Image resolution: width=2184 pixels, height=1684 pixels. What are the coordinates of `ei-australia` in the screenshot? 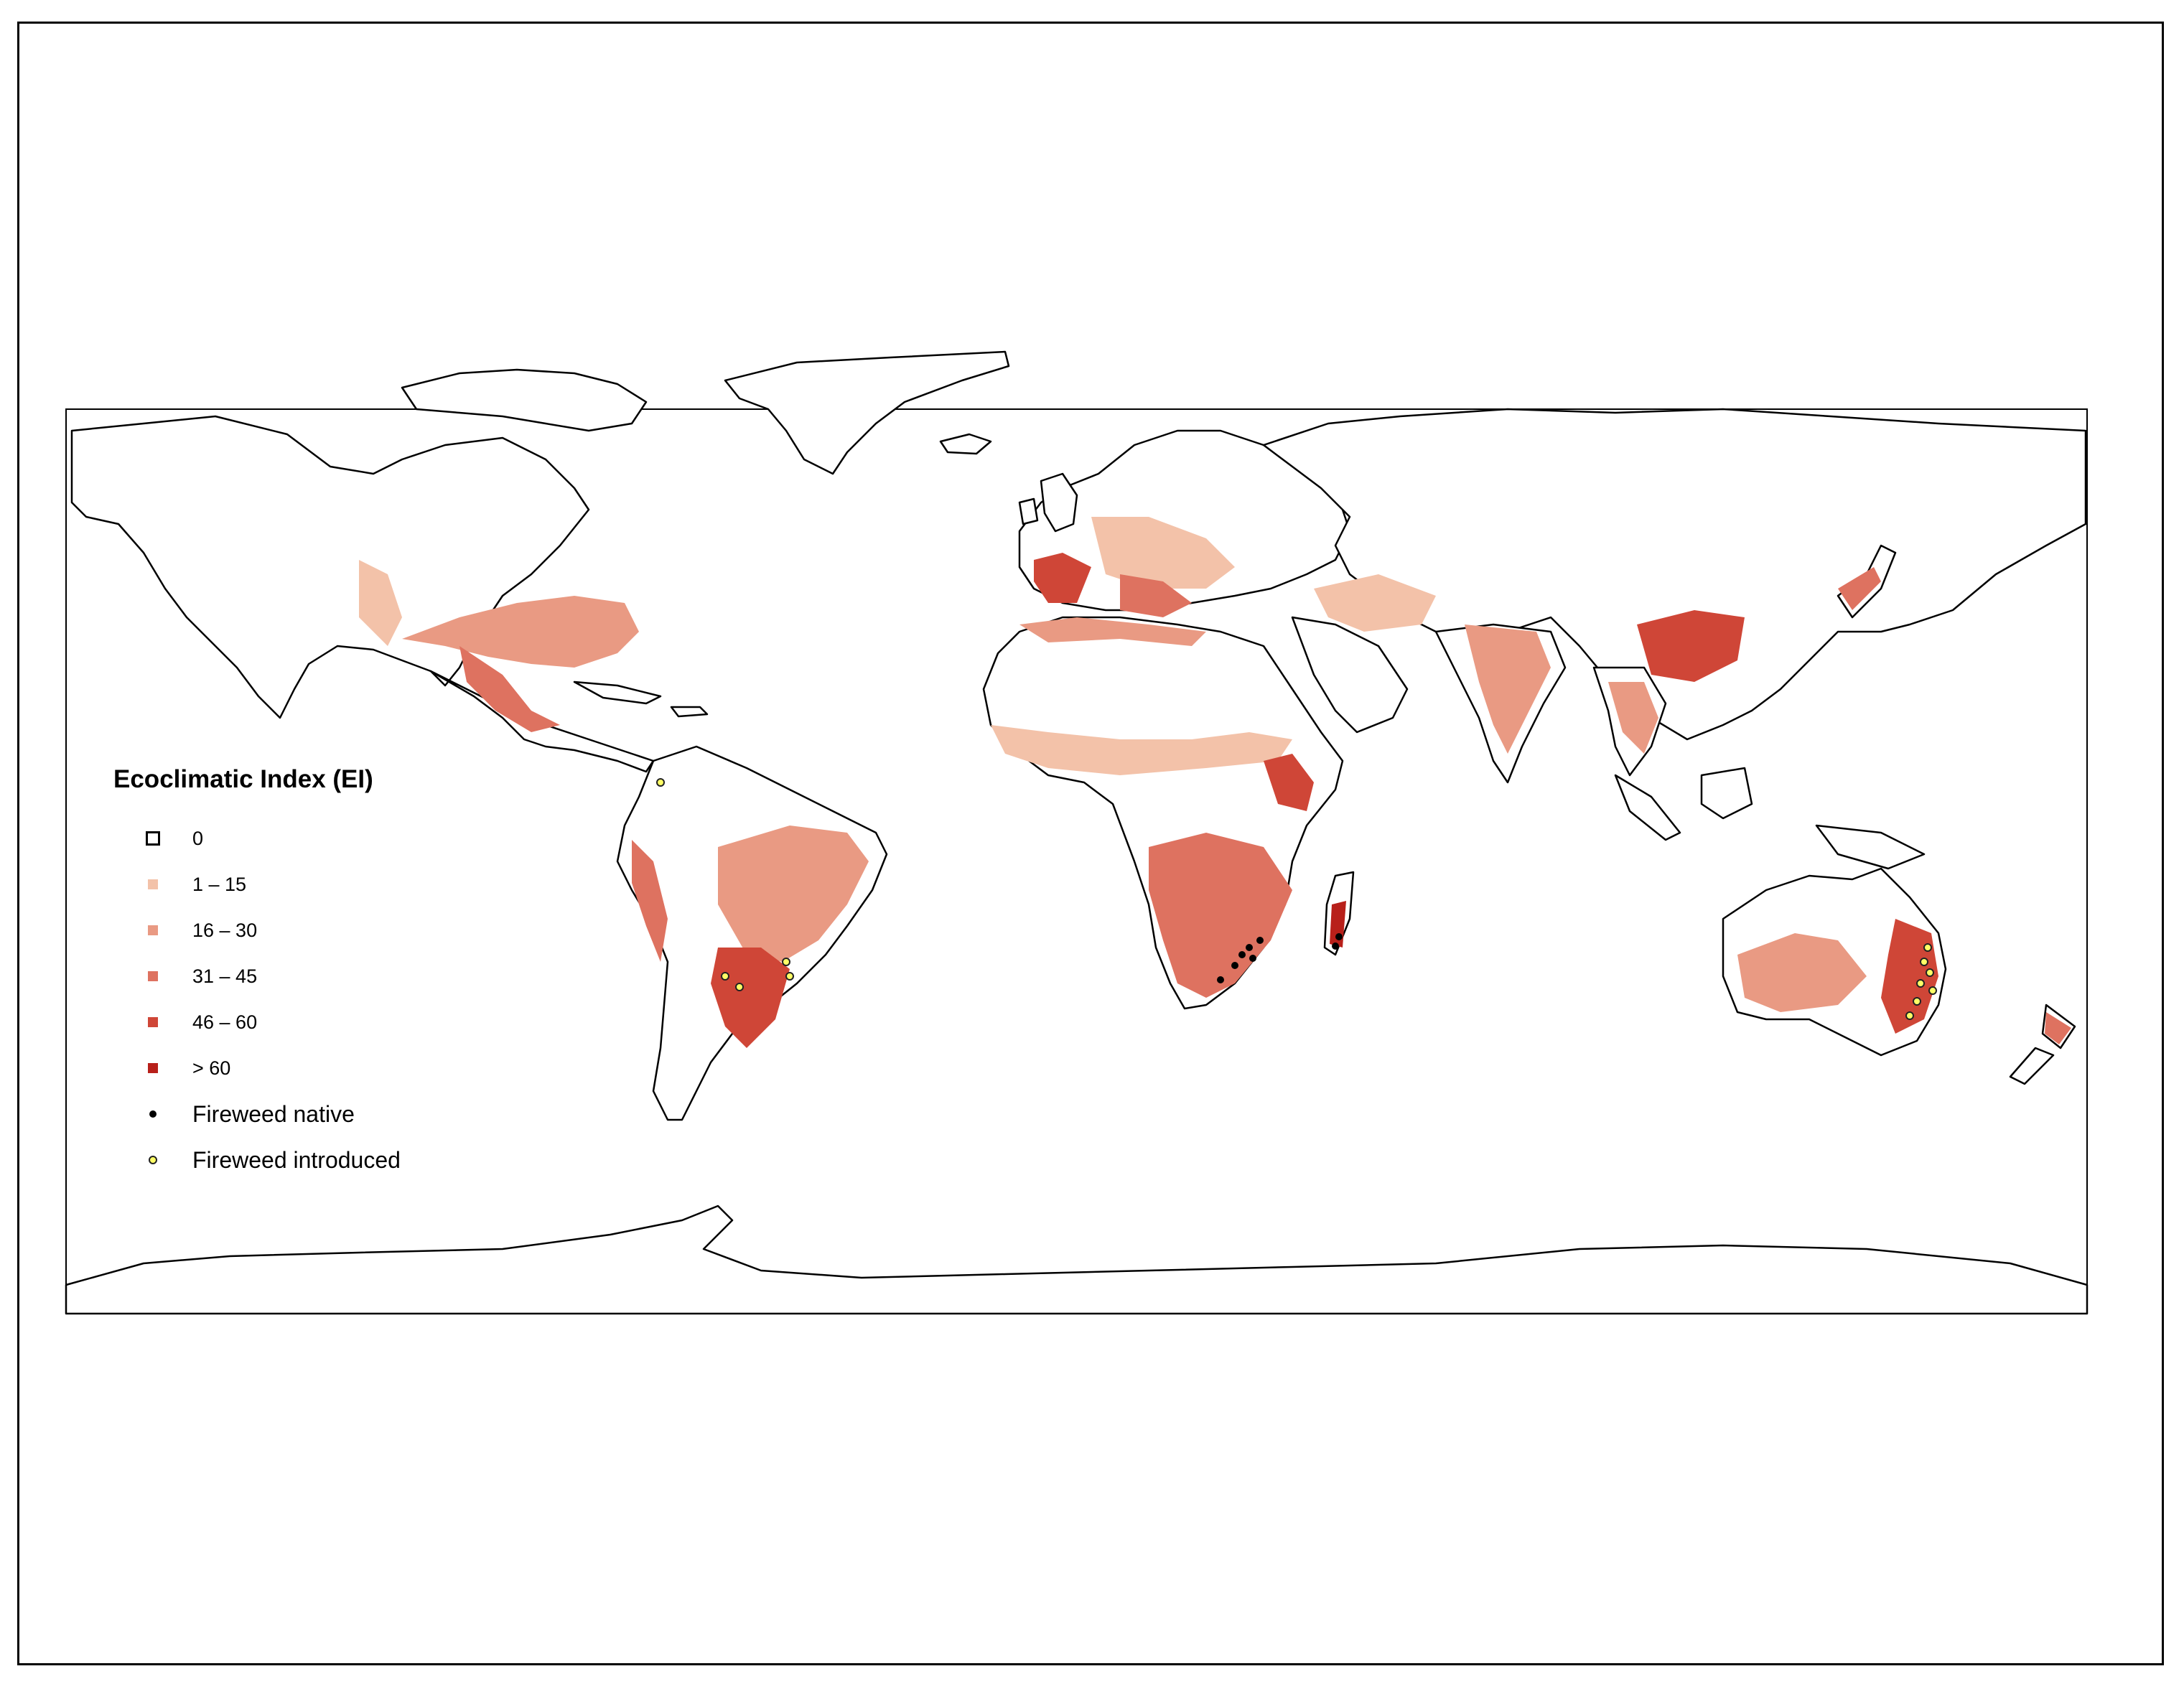 It's located at (1802, 972).